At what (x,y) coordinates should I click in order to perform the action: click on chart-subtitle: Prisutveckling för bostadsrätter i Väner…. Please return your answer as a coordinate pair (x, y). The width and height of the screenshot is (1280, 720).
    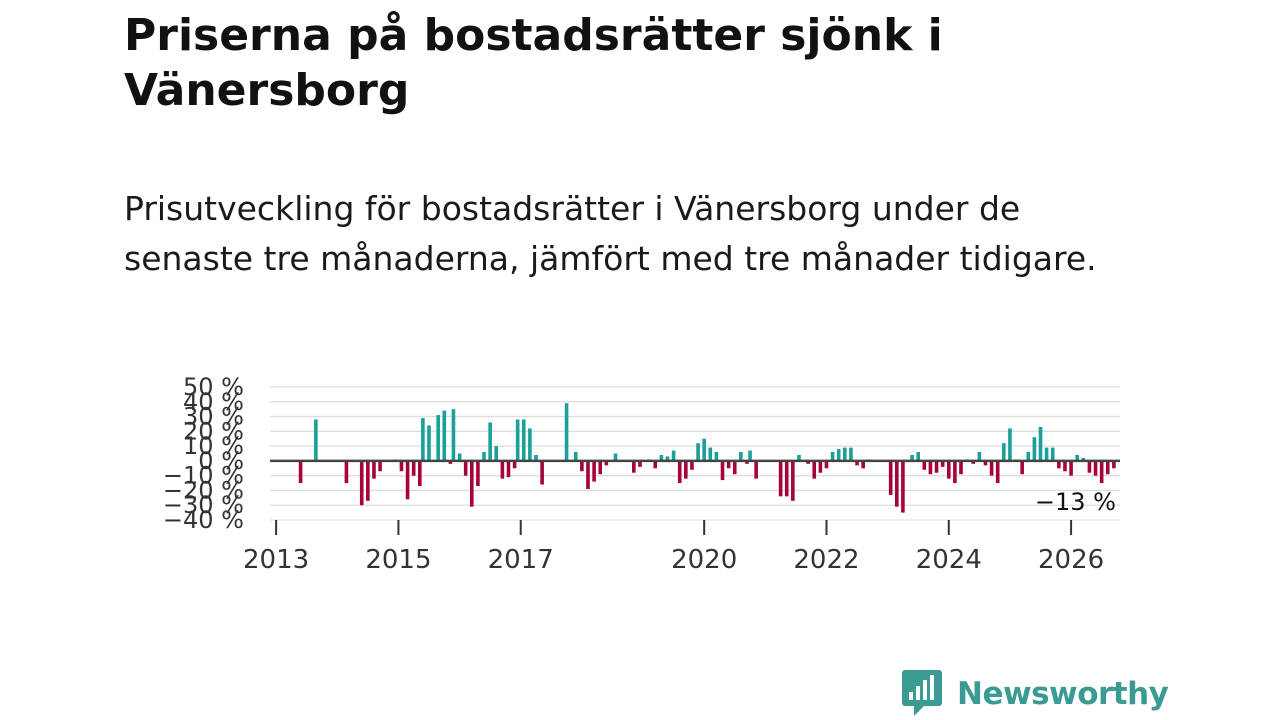
    Looking at the image, I should click on (610, 233).